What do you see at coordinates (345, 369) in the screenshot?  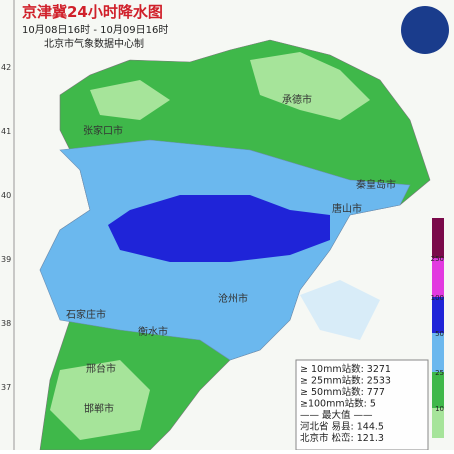 I see `stats-line: ≥ 10mm站数: 3271` at bounding box center [345, 369].